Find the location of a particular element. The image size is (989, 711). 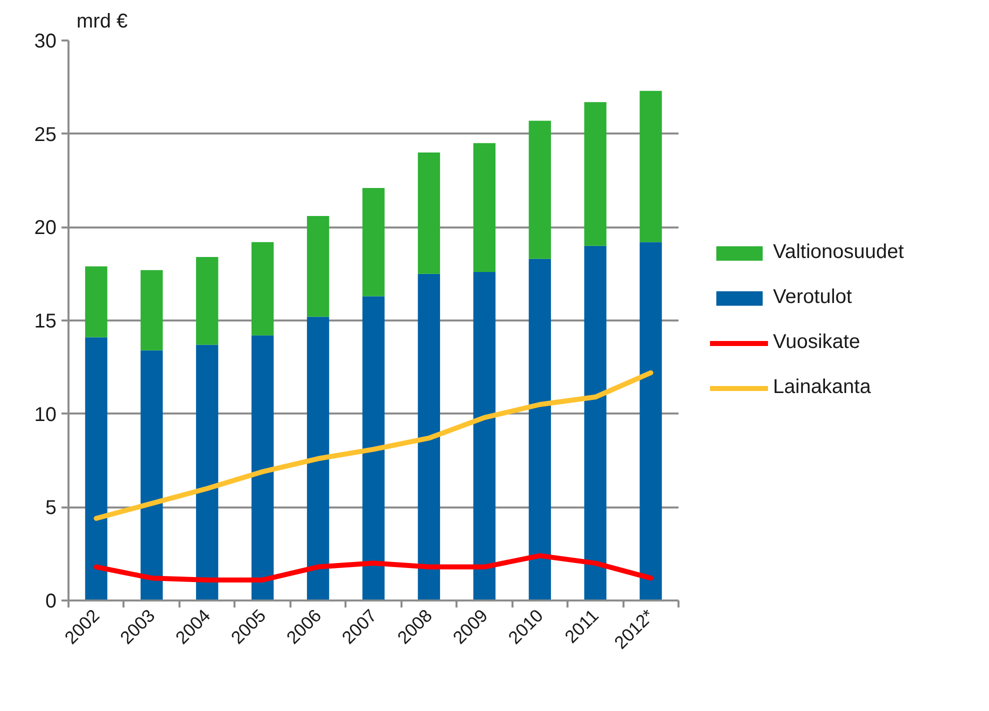

y-tick-label: 30 is located at coordinates (45, 41).